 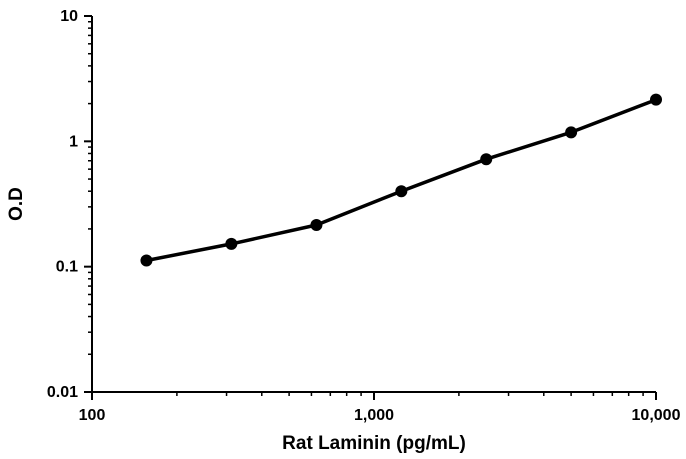 What do you see at coordinates (70, 204) in the screenshot?
I see `y-axis: 0.01 0.1 1 10` at bounding box center [70, 204].